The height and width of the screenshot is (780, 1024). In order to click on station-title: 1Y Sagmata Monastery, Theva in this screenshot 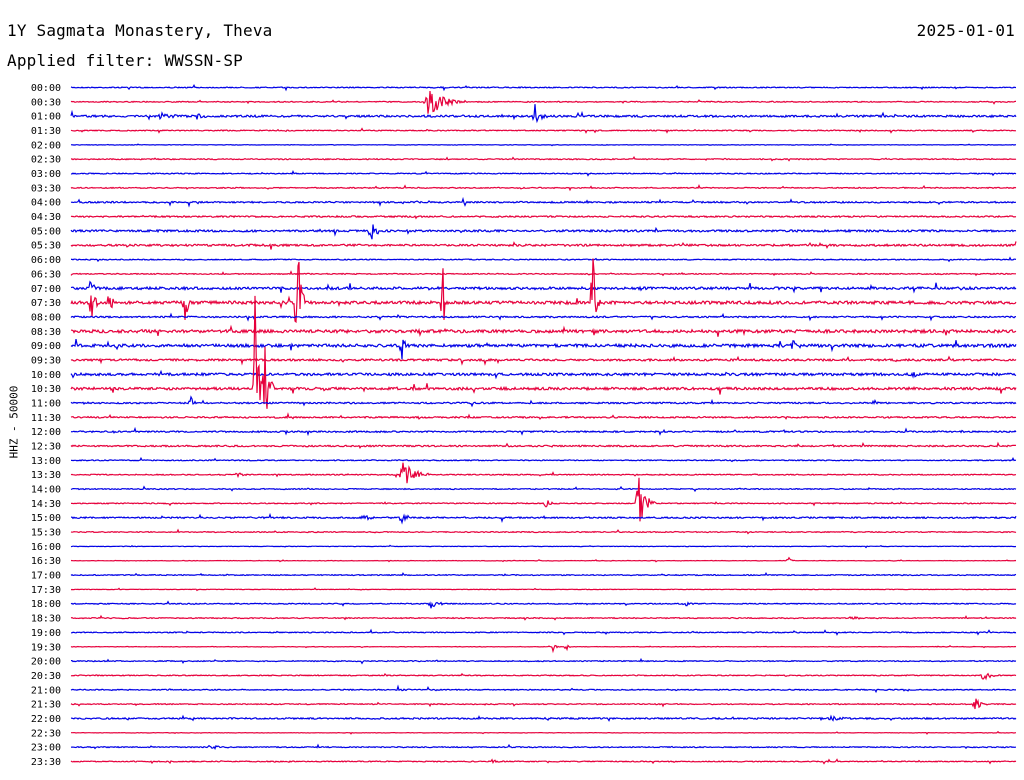, I will do `click(140, 30)`.